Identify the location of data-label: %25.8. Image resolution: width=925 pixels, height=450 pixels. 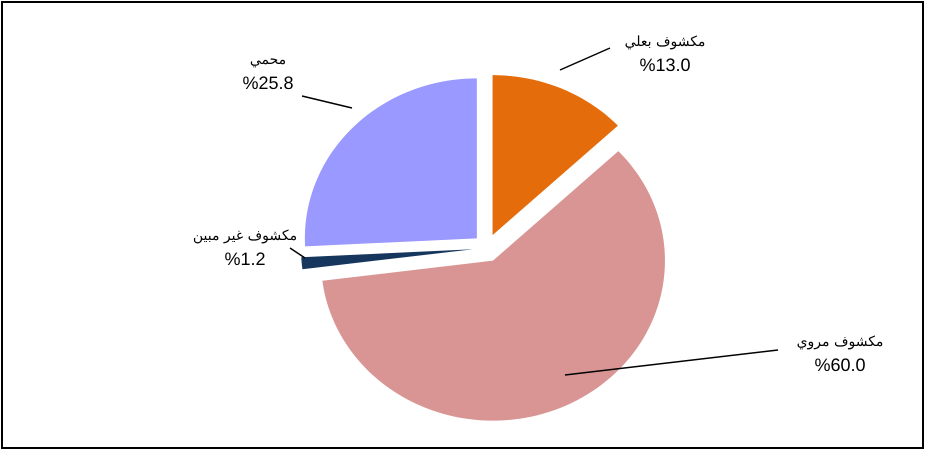
(268, 83).